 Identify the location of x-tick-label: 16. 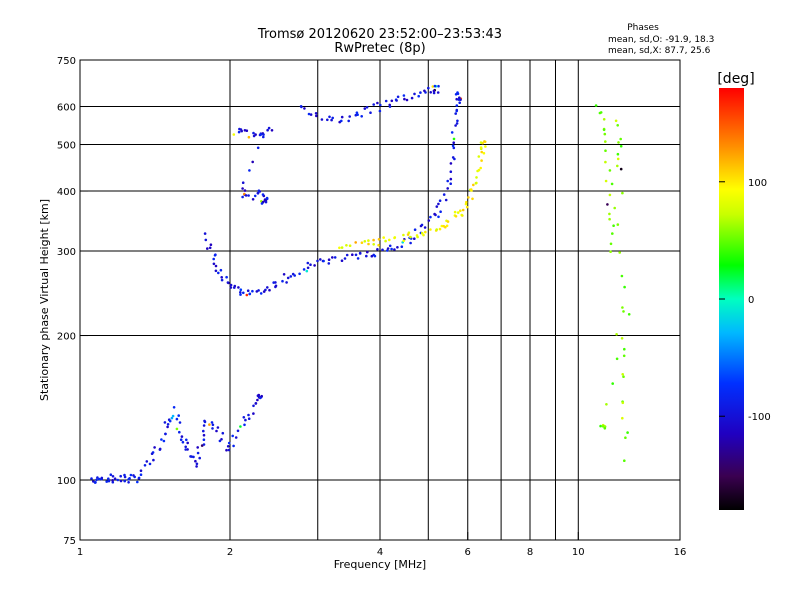
(680, 552).